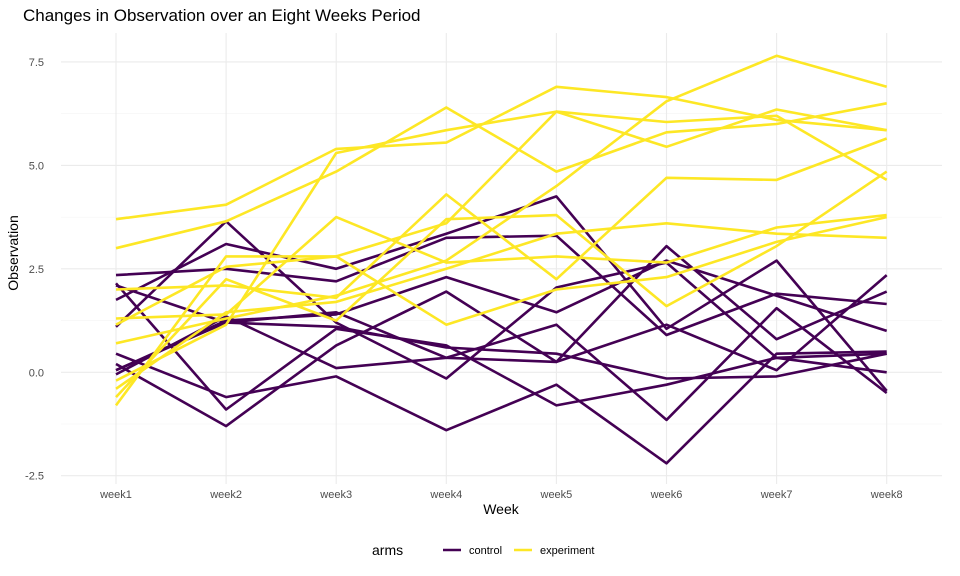 The image size is (960, 576). I want to click on x-tick-label: week3, so click(335, 495).